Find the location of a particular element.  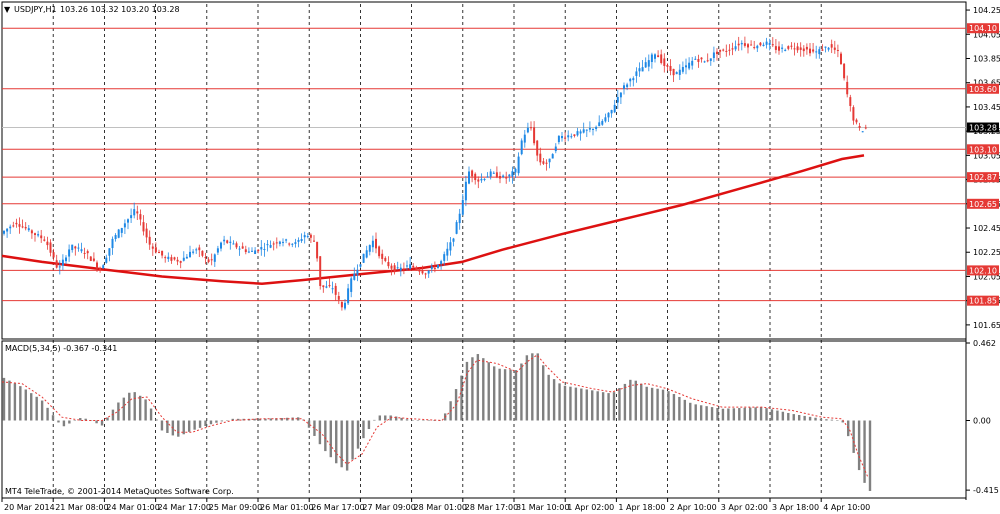

price-tick-label: 101.65 is located at coordinates (986, 325).